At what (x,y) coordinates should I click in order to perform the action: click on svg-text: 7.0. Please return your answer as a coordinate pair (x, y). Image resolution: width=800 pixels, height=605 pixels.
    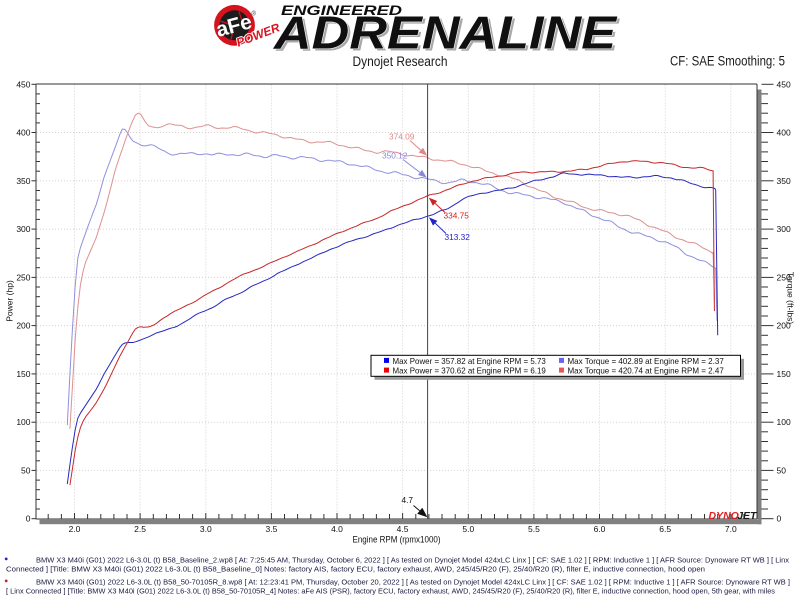
    Looking at the image, I should click on (731, 529).